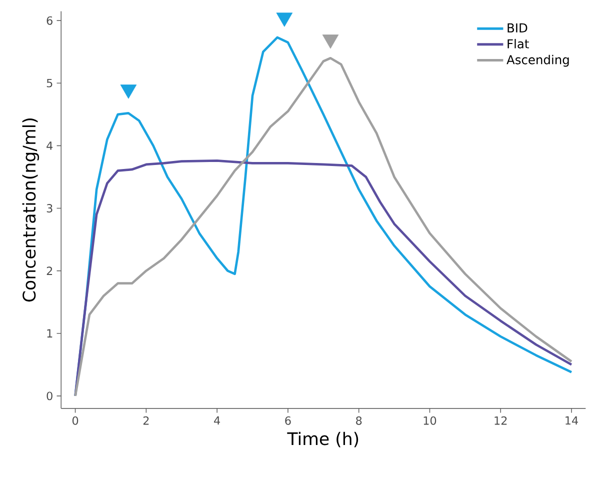 The height and width of the screenshot is (482, 604). I want to click on legend-label: Flat, so click(518, 44).